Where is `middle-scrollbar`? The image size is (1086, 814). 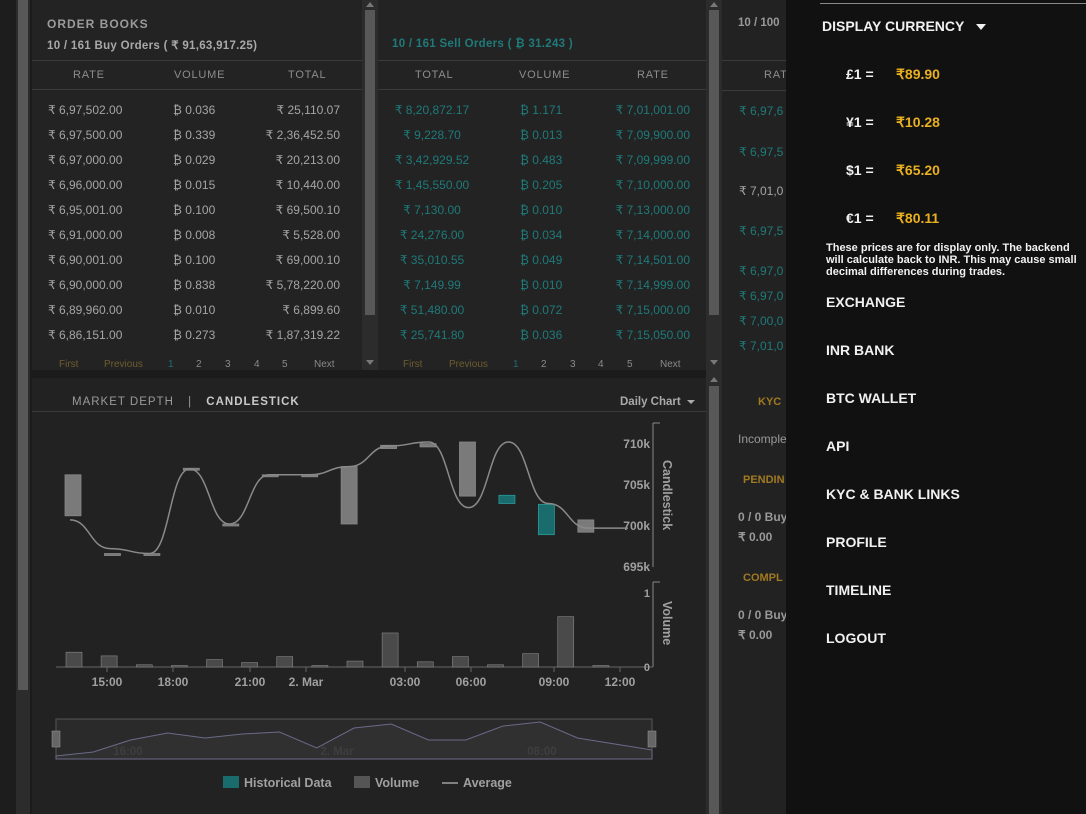
middle-scrollbar is located at coordinates (370, 185).